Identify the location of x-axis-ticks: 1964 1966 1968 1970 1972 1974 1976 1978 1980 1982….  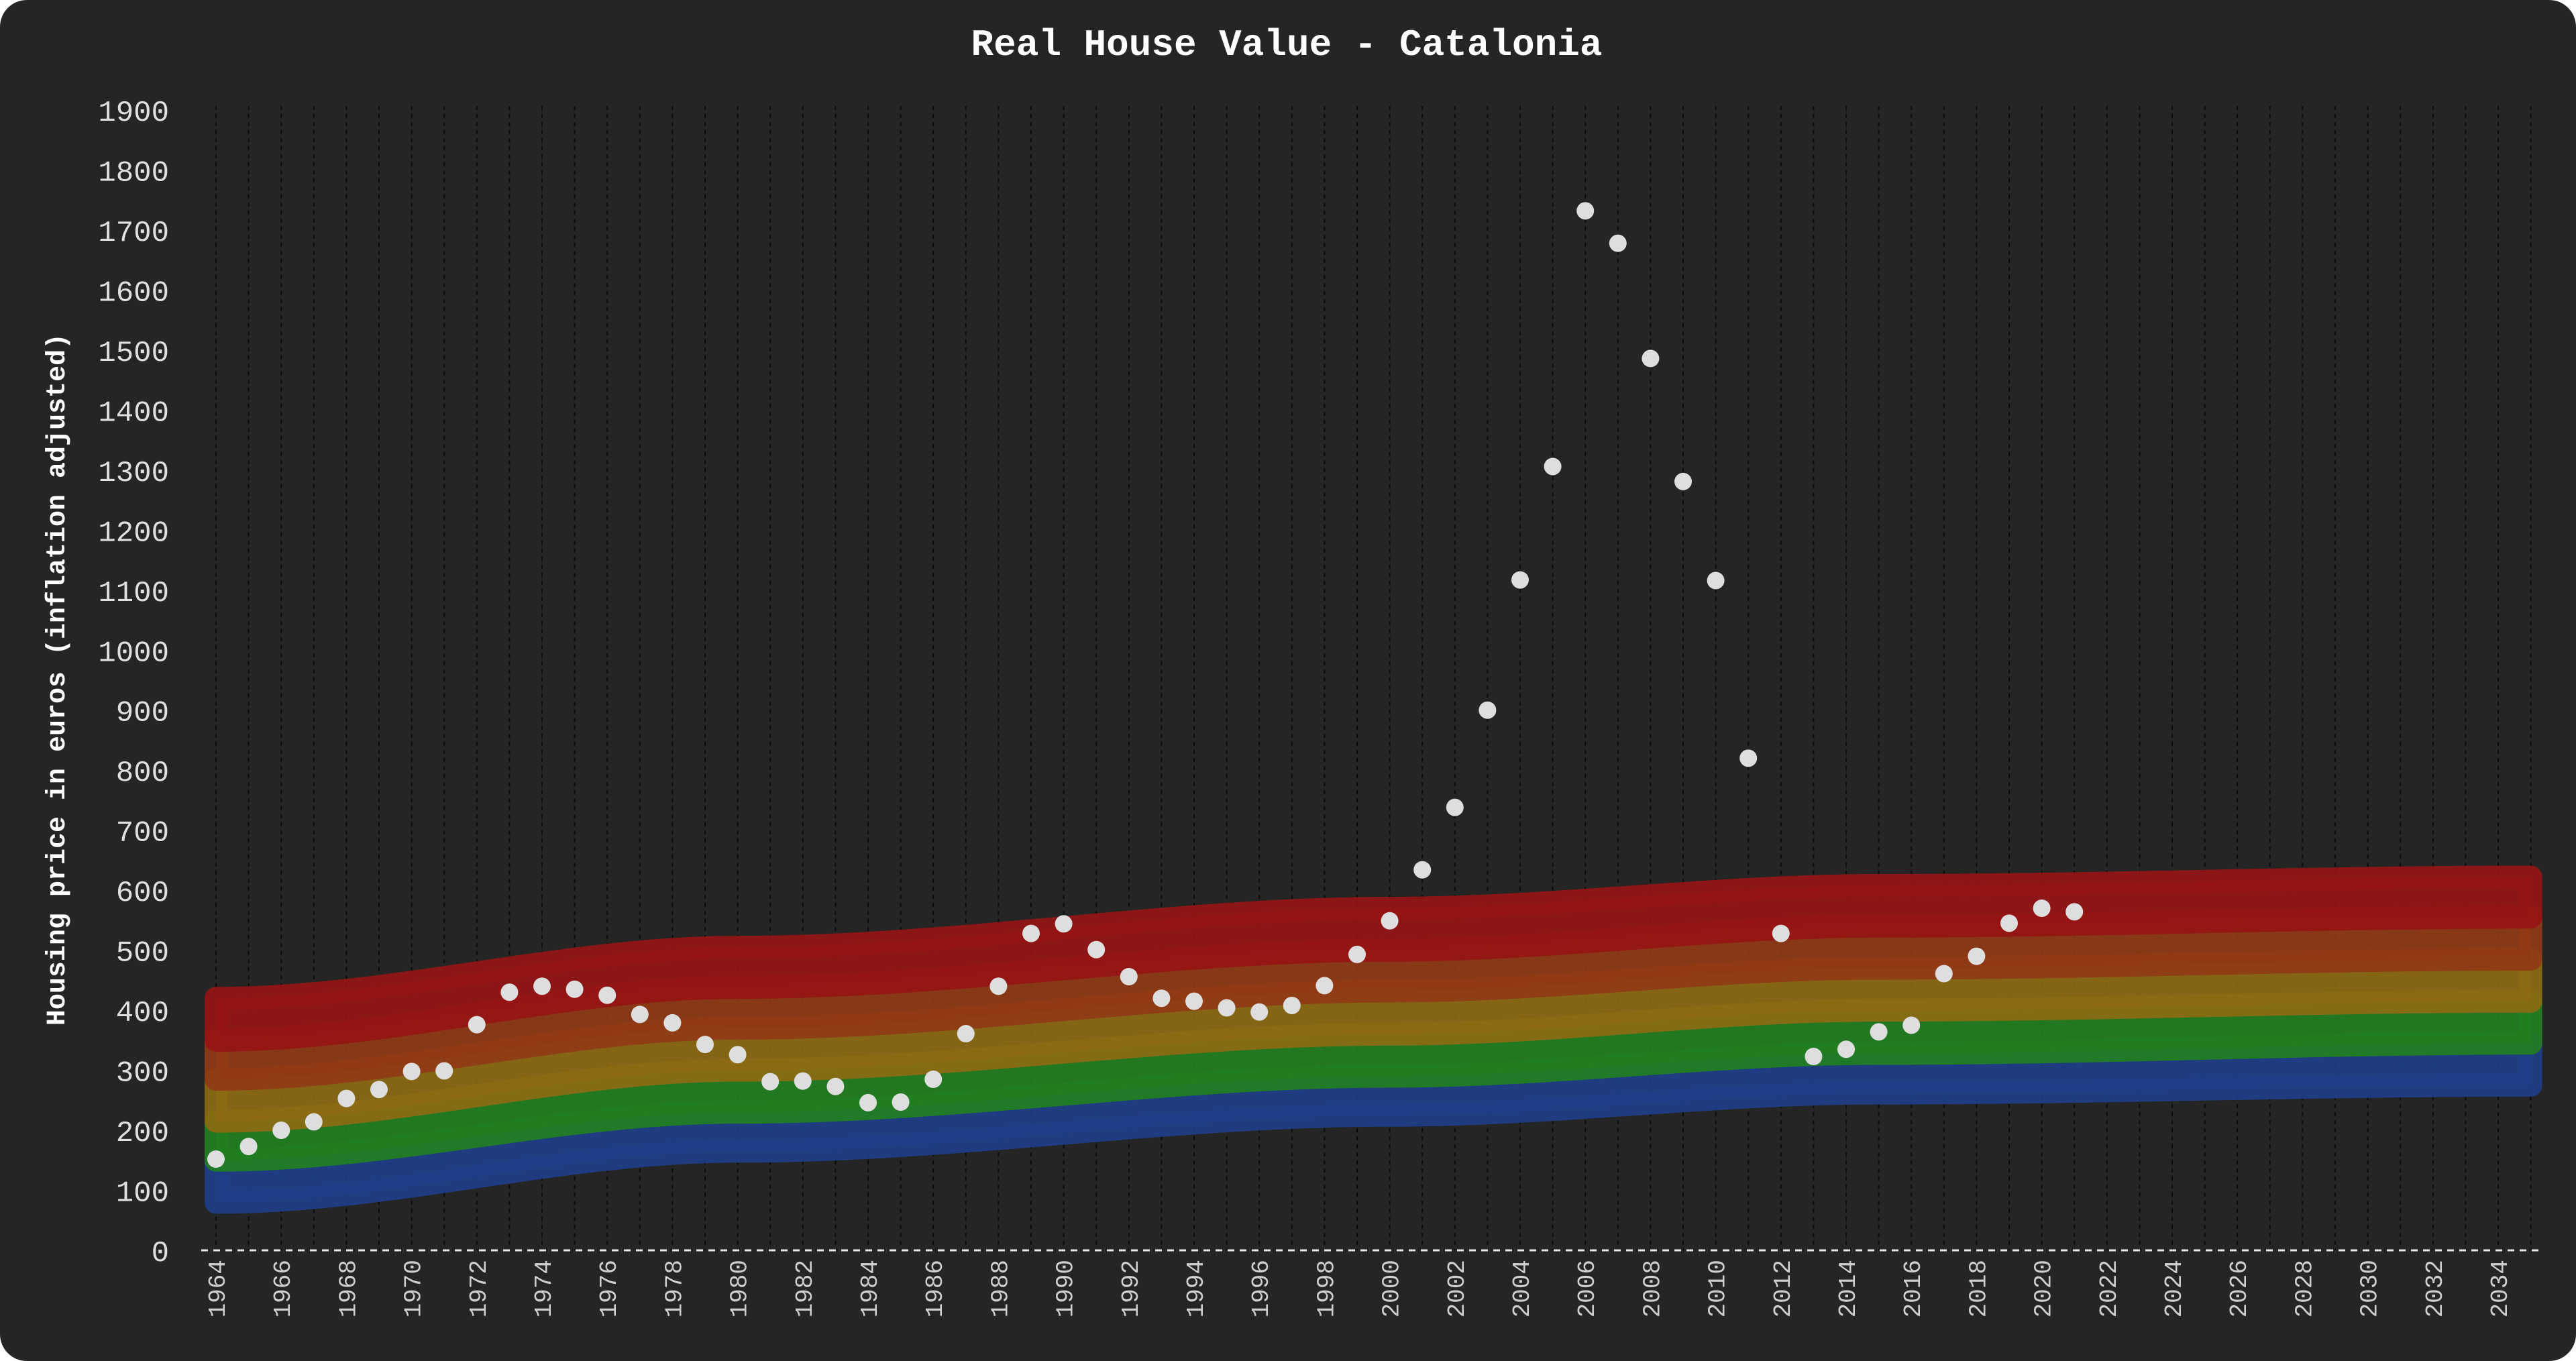
(1359, 1288).